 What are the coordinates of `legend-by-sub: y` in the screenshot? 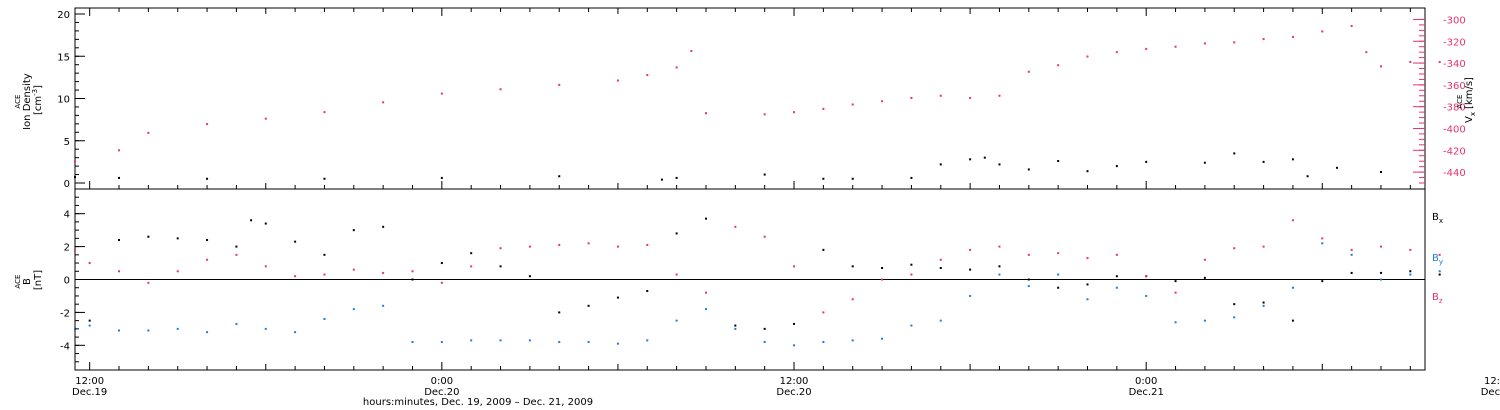 It's located at (1441, 262).